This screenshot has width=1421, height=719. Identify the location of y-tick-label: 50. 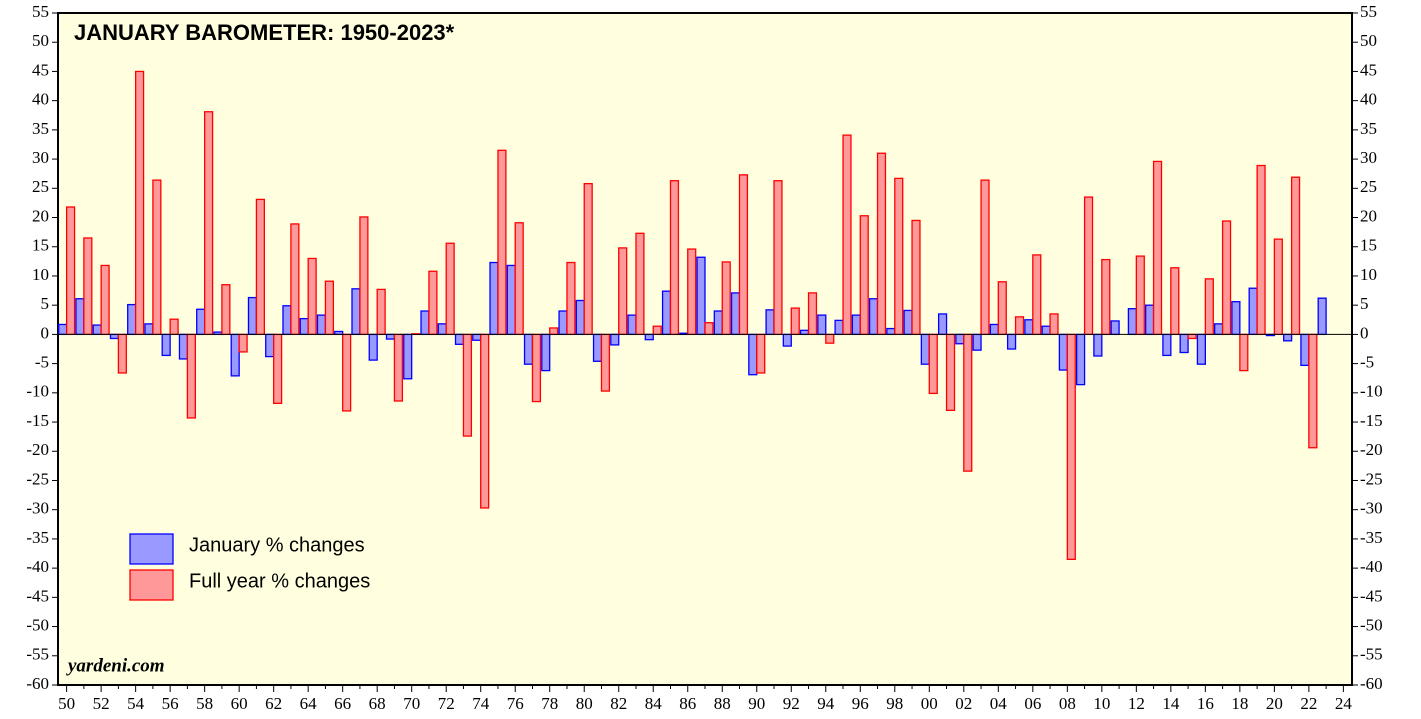
(40, 40).